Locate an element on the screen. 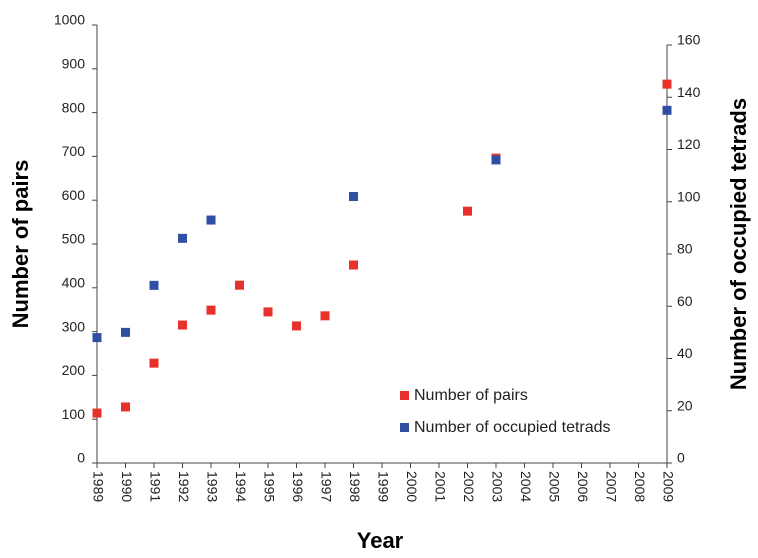  x-tick-label: 1992 is located at coordinates (184, 486).